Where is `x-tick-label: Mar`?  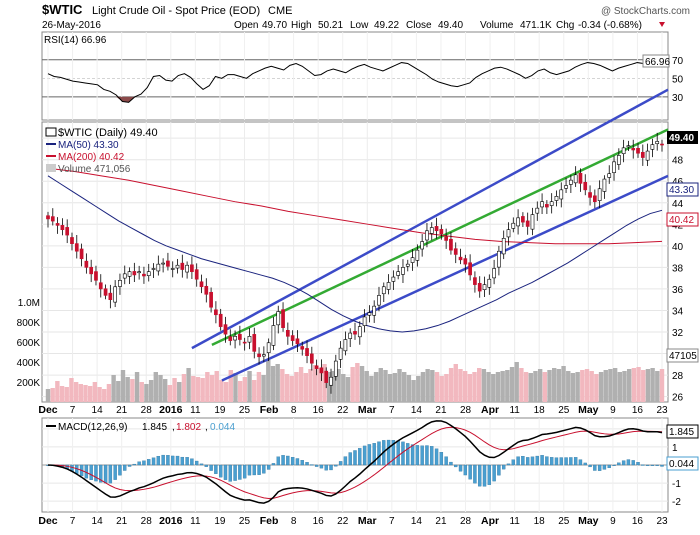 x-tick-label: Mar is located at coordinates (367, 410).